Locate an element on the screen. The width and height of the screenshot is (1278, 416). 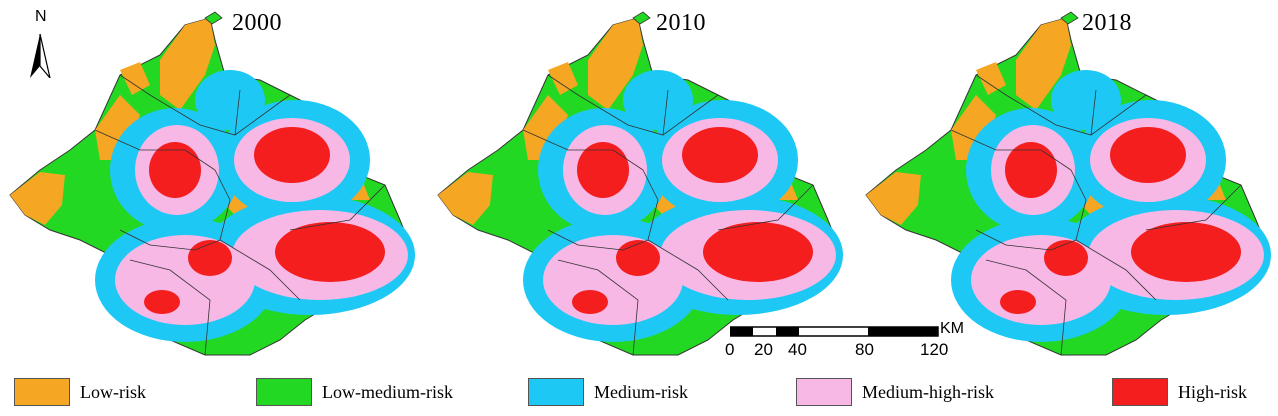
year-label-2010: 2010 is located at coordinates (681, 23).